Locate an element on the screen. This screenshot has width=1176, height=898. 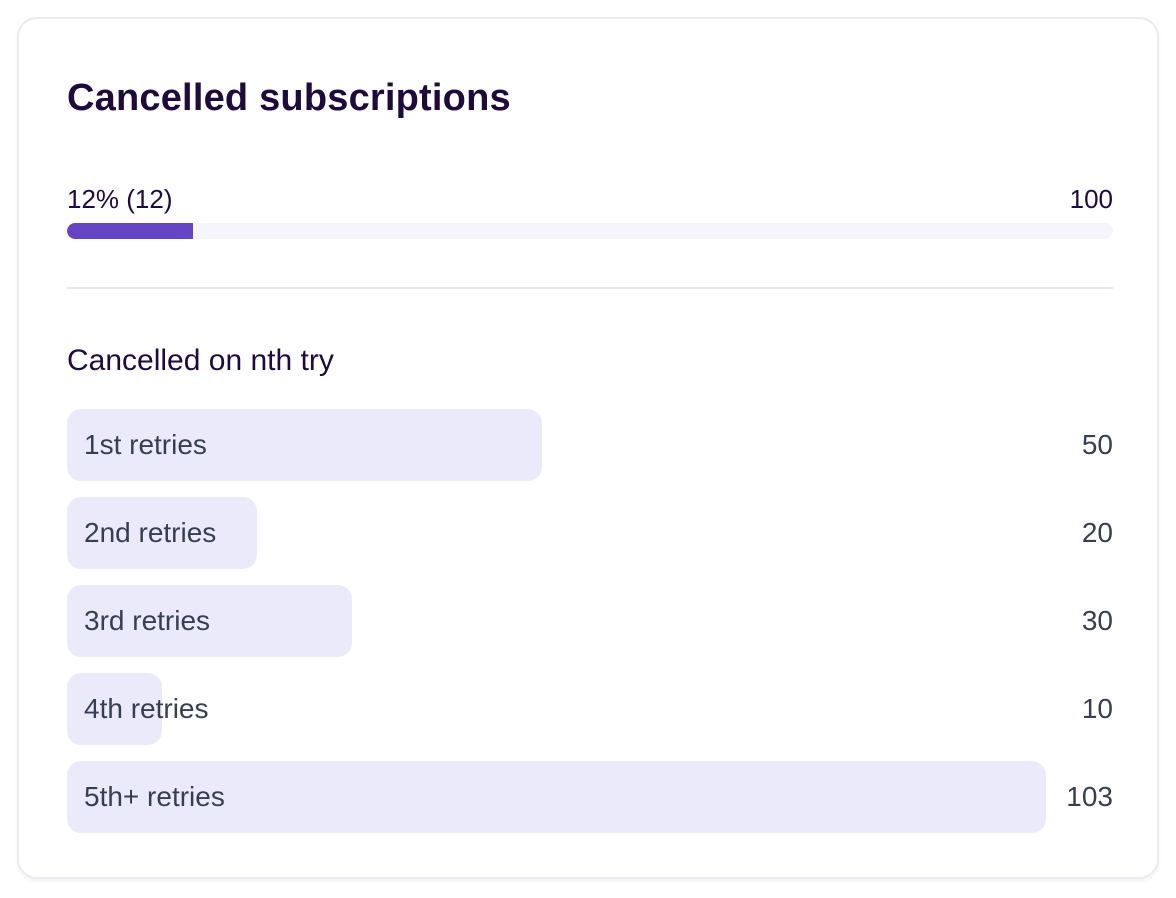
retry-label: 1st retries is located at coordinates (145, 444).